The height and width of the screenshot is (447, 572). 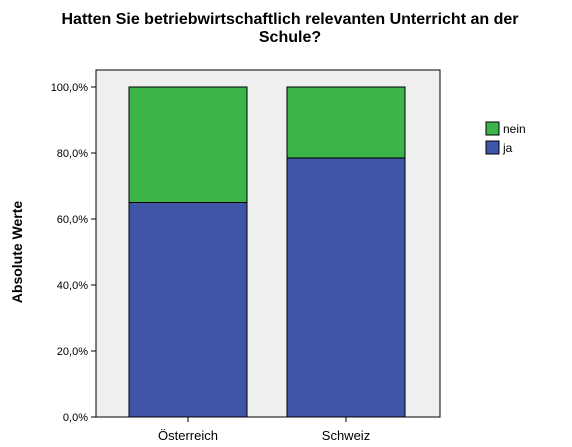 I want to click on x-axis-ticks: Österreich Schweiz, so click(x=264, y=430).